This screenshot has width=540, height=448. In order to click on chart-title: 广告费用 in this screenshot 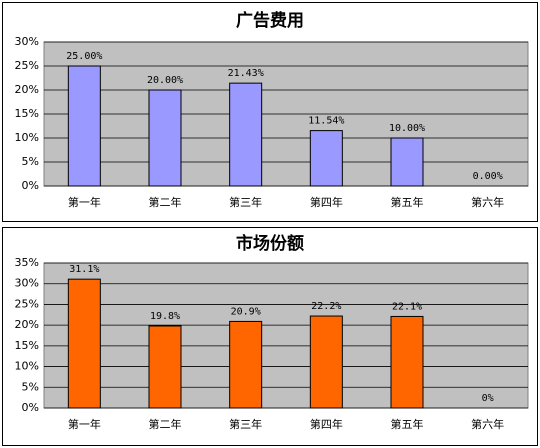, I will do `click(270, 20)`.